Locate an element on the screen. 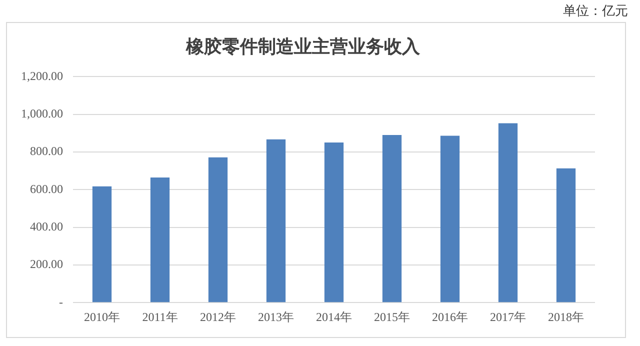  y-tick-label: 200.00 is located at coordinates (46, 264).